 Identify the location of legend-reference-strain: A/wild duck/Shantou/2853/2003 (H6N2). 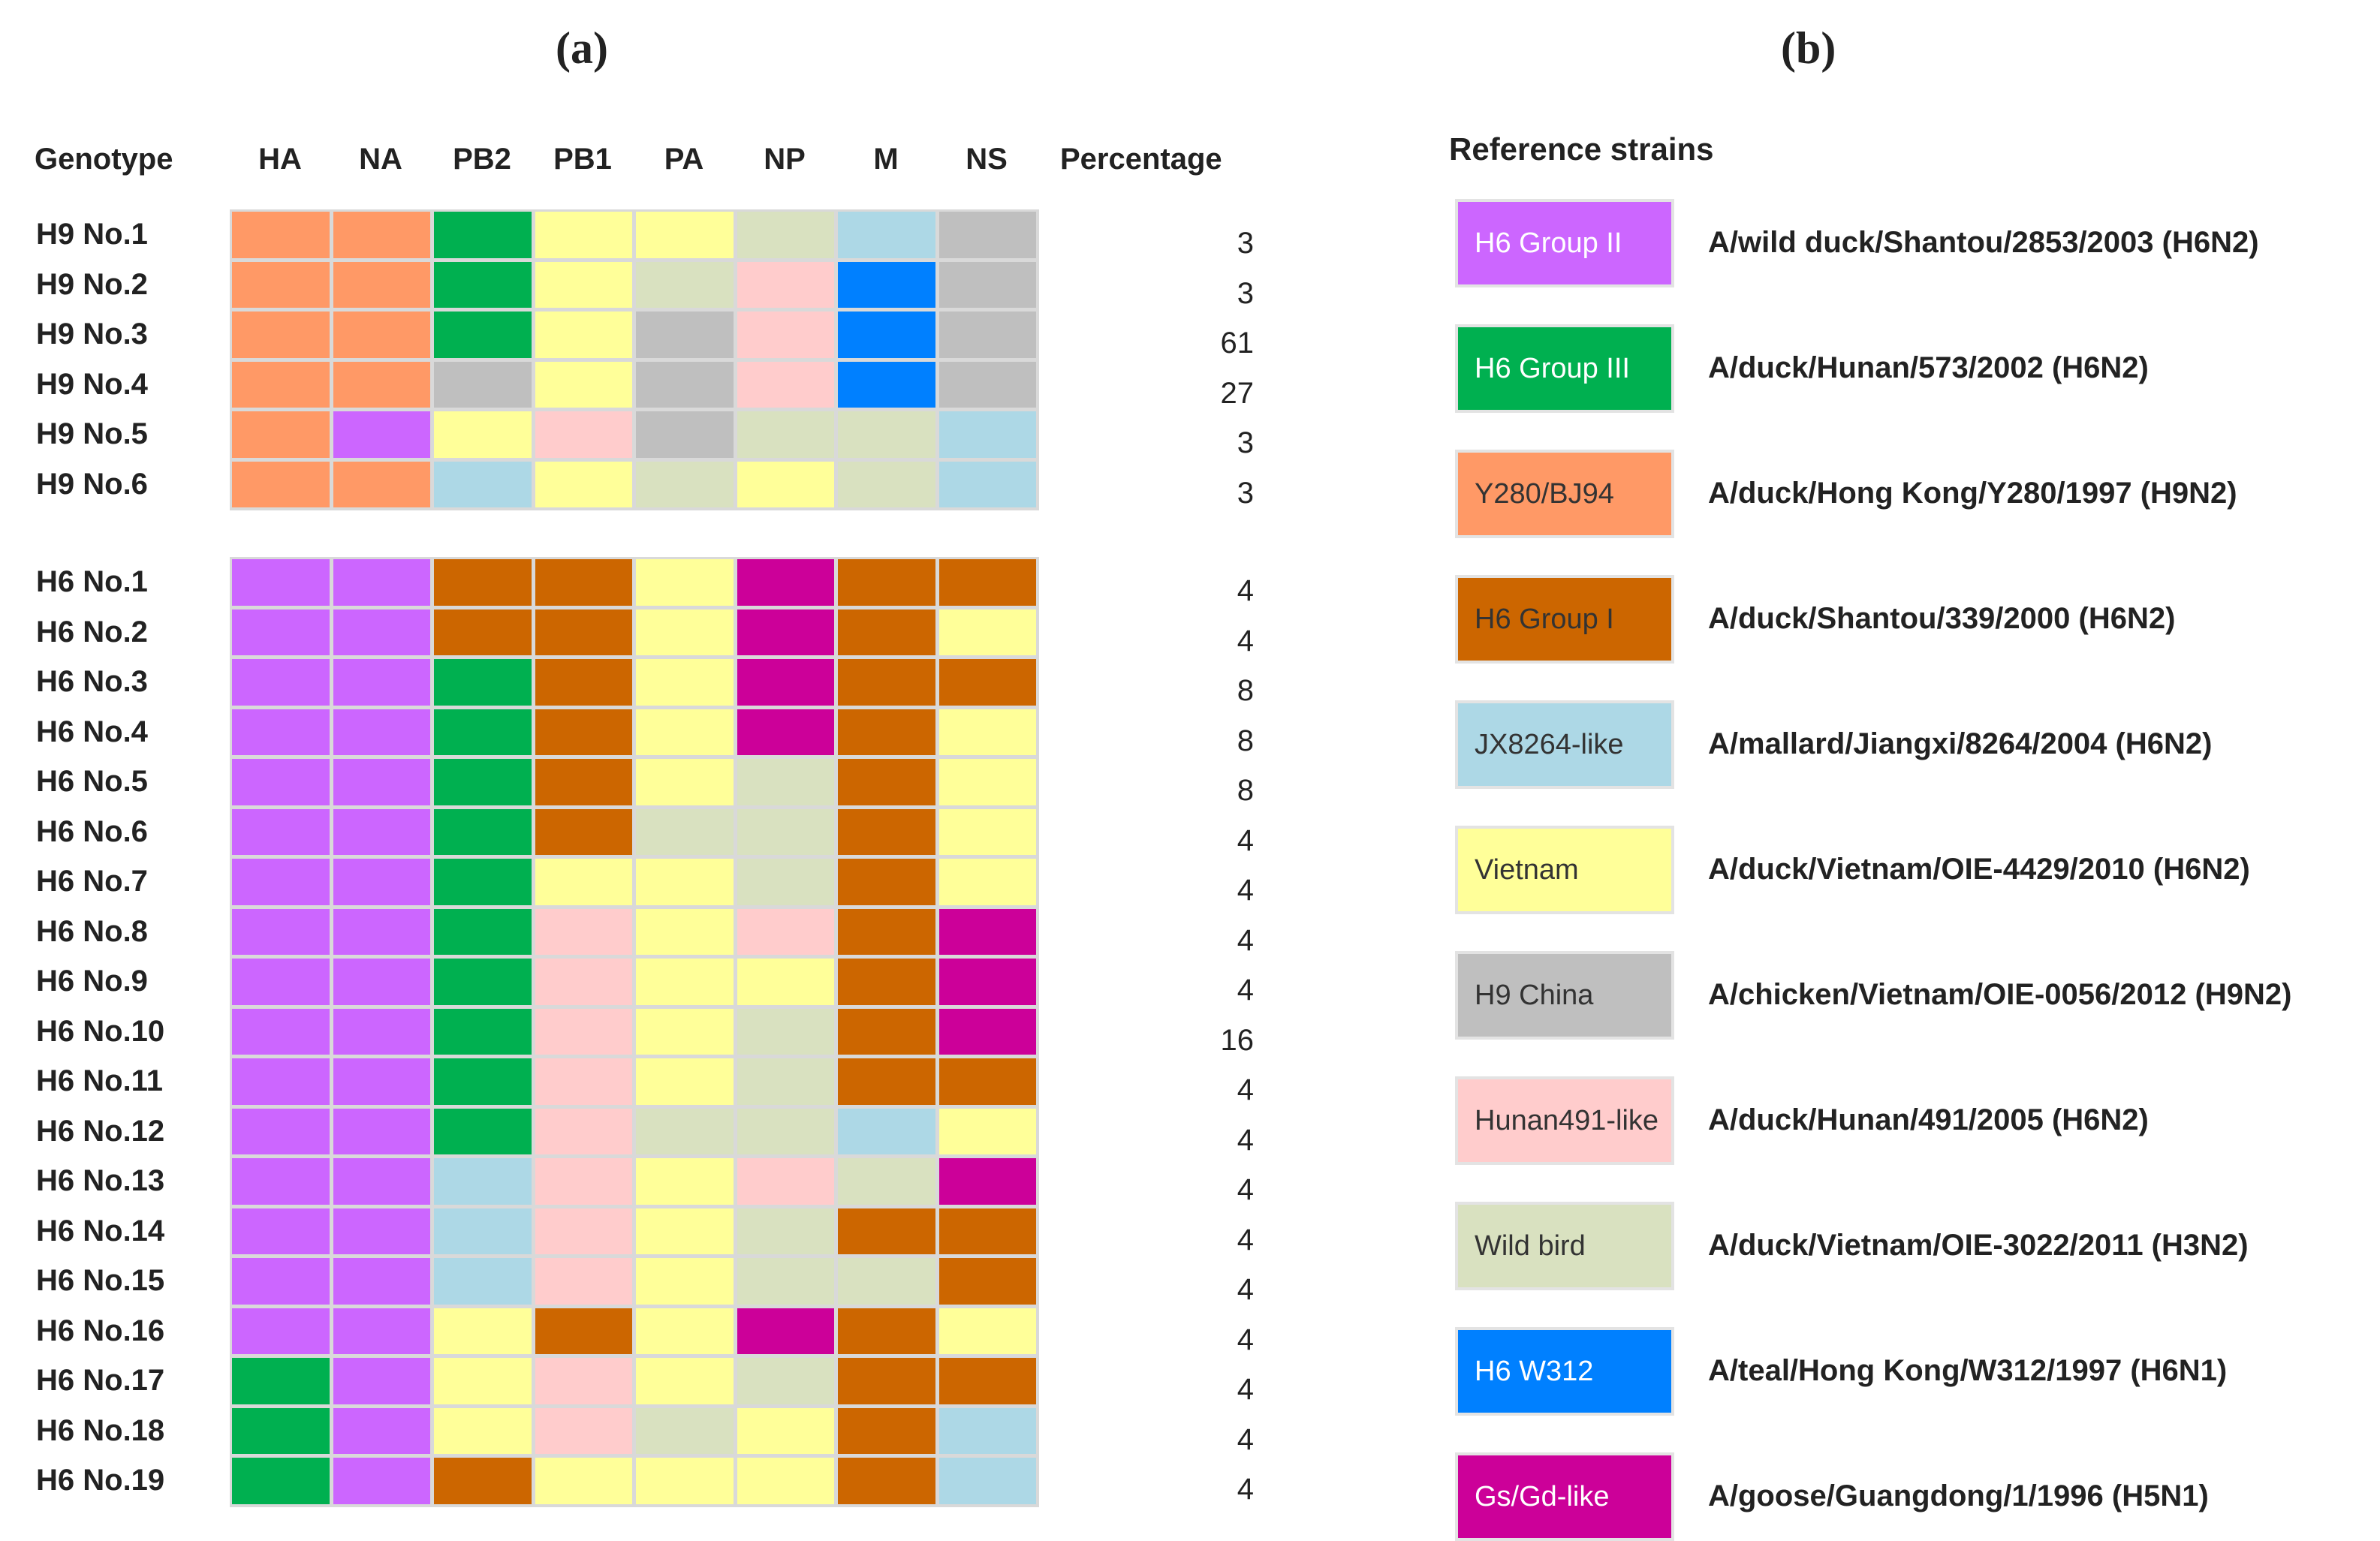
(1983, 243).